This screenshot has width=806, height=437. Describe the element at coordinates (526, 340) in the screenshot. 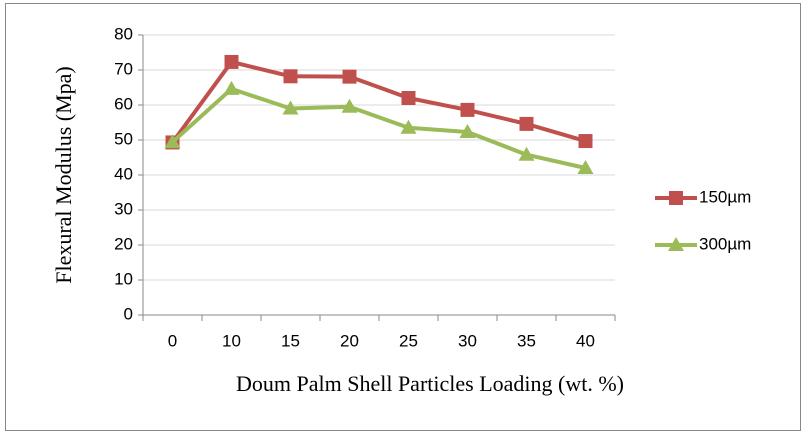

I see `x-tick-label: 35` at that location.